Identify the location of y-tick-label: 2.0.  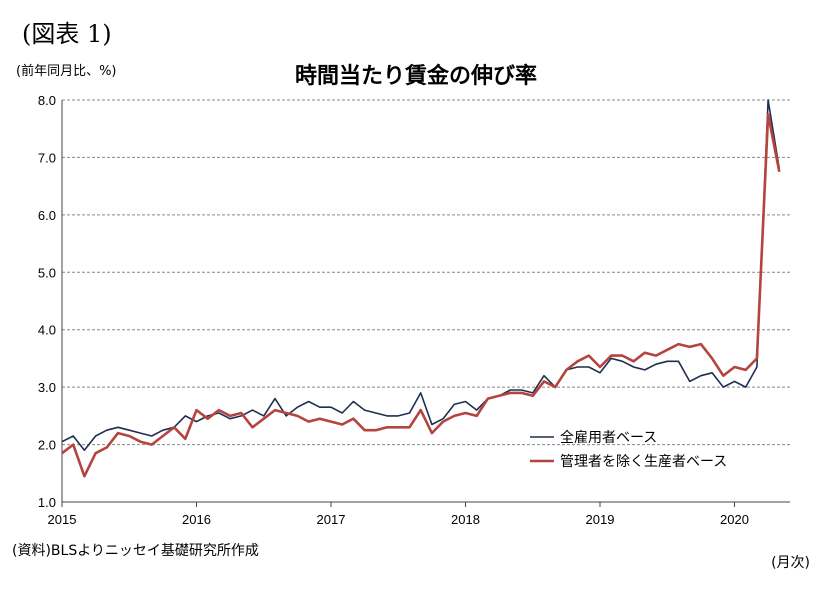
(47, 445).